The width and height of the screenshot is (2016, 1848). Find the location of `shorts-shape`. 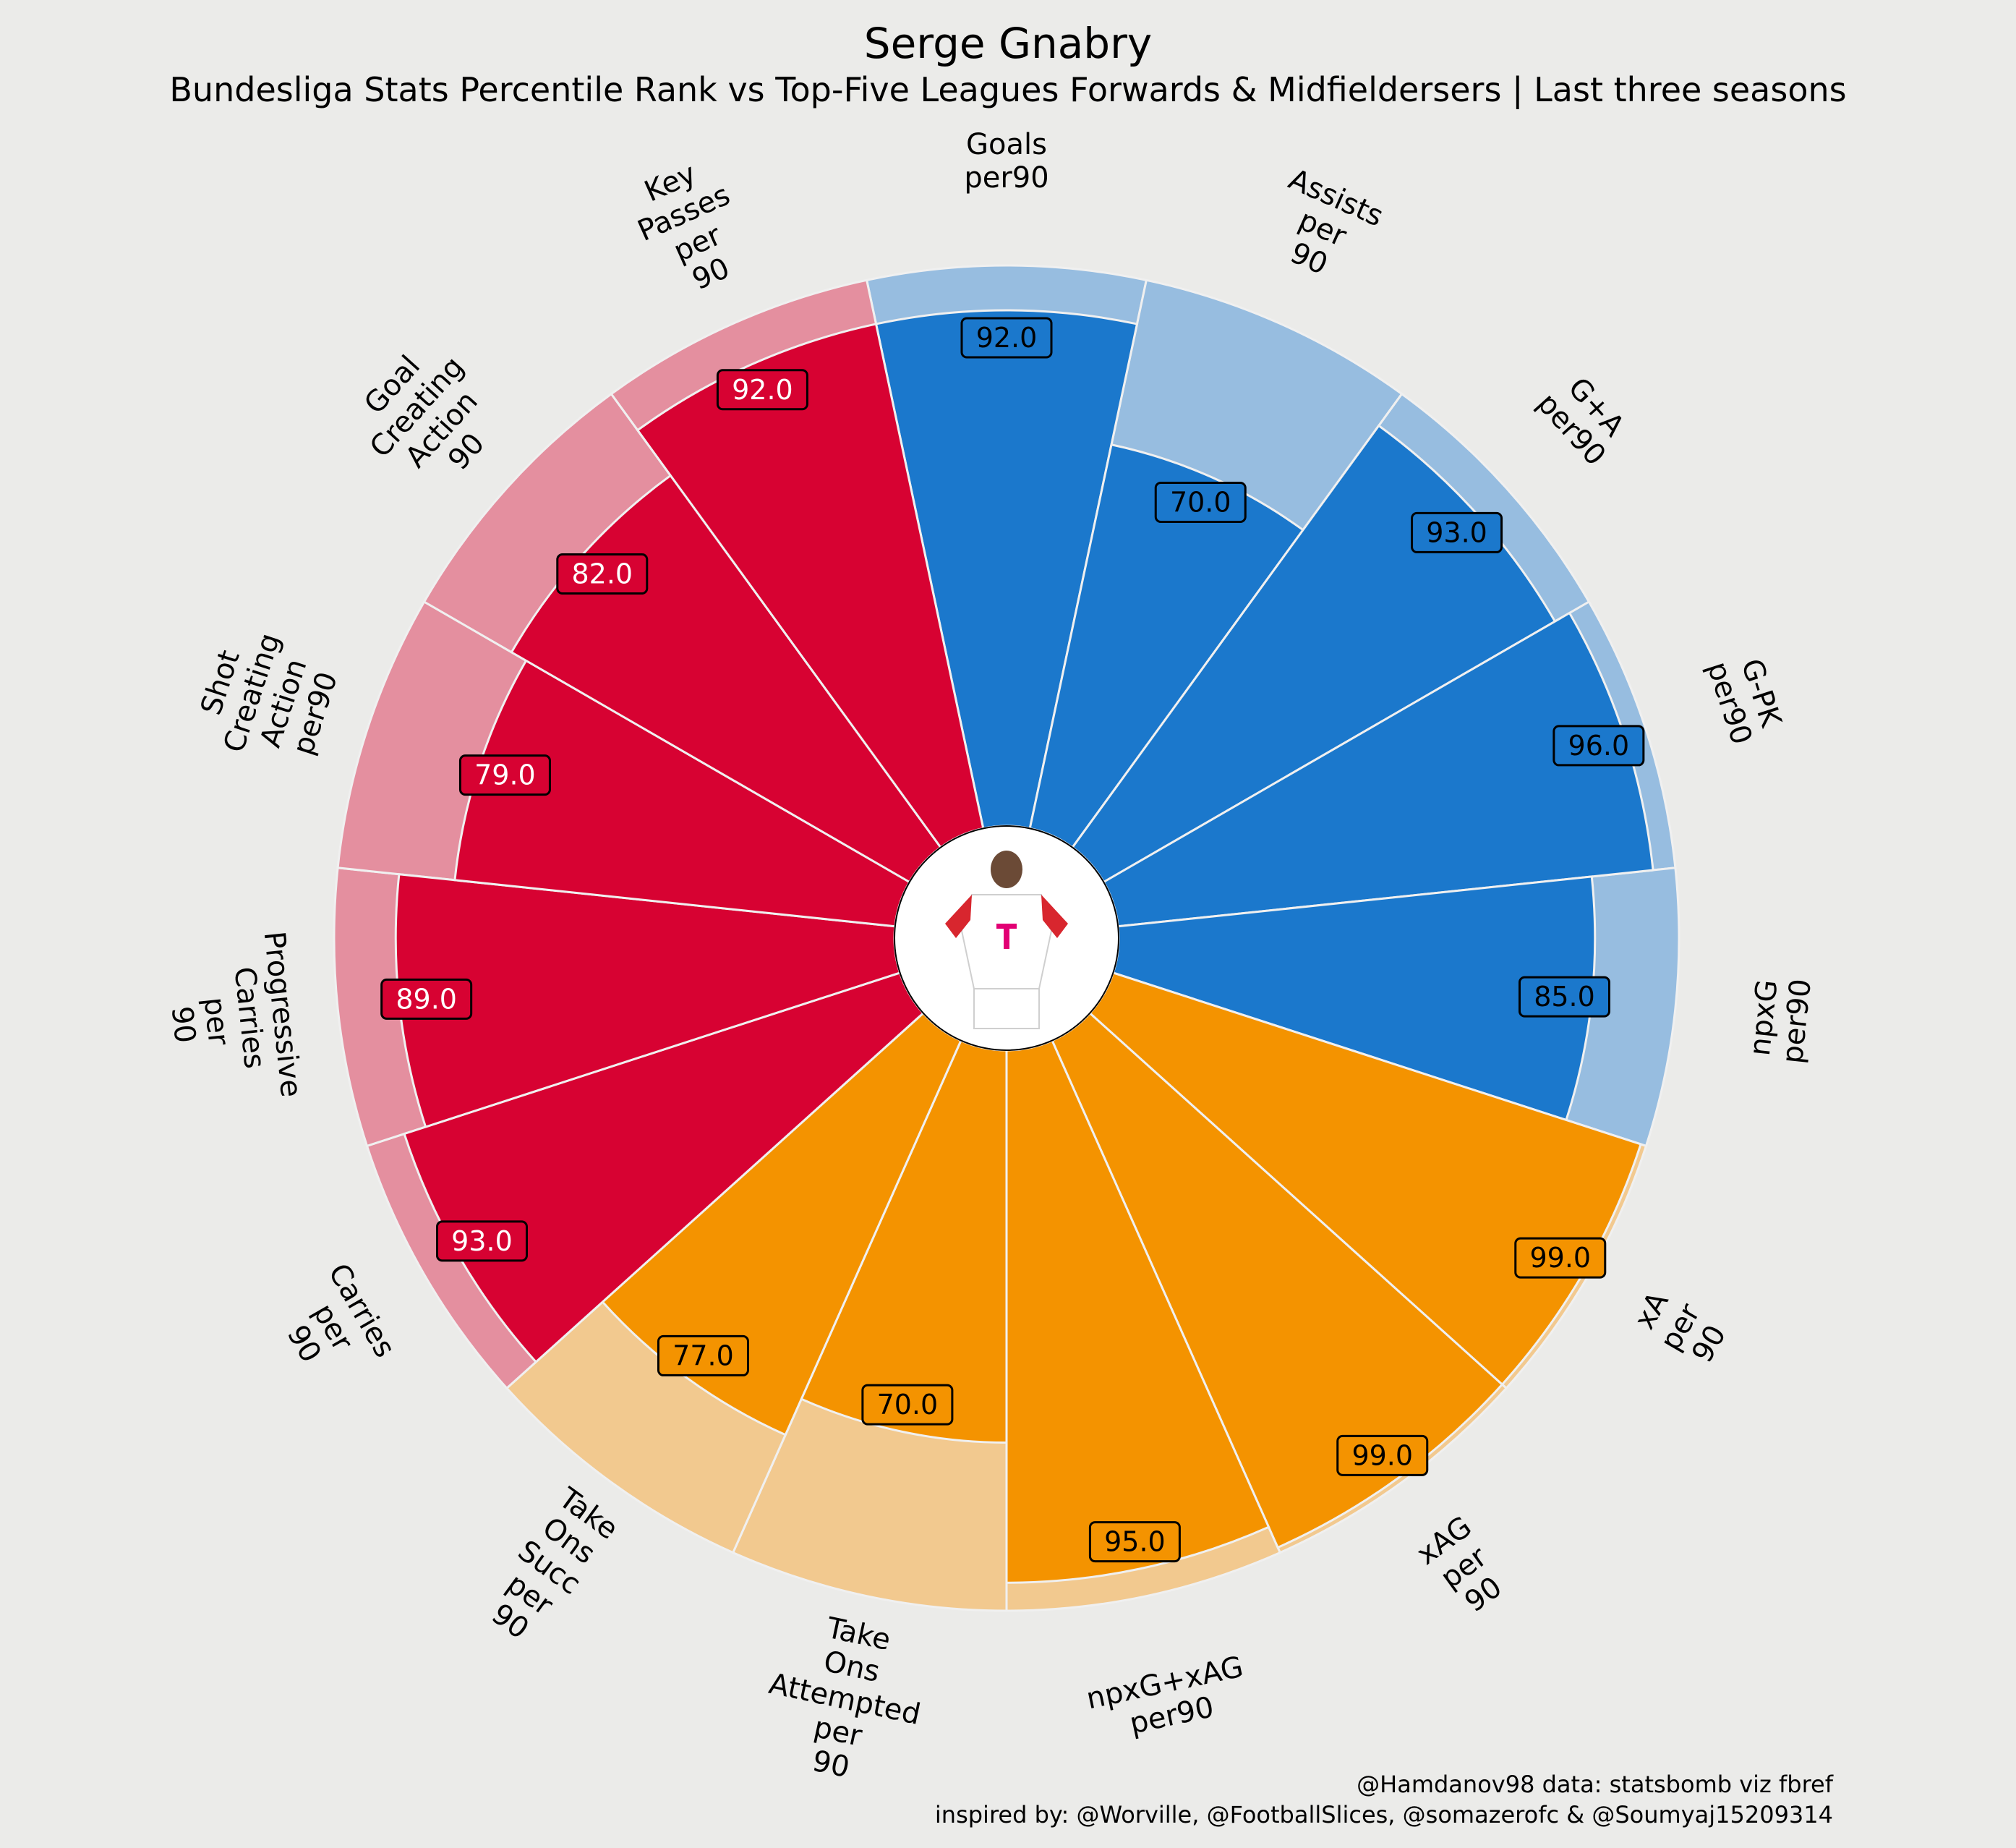

shorts-shape is located at coordinates (1006, 1008).